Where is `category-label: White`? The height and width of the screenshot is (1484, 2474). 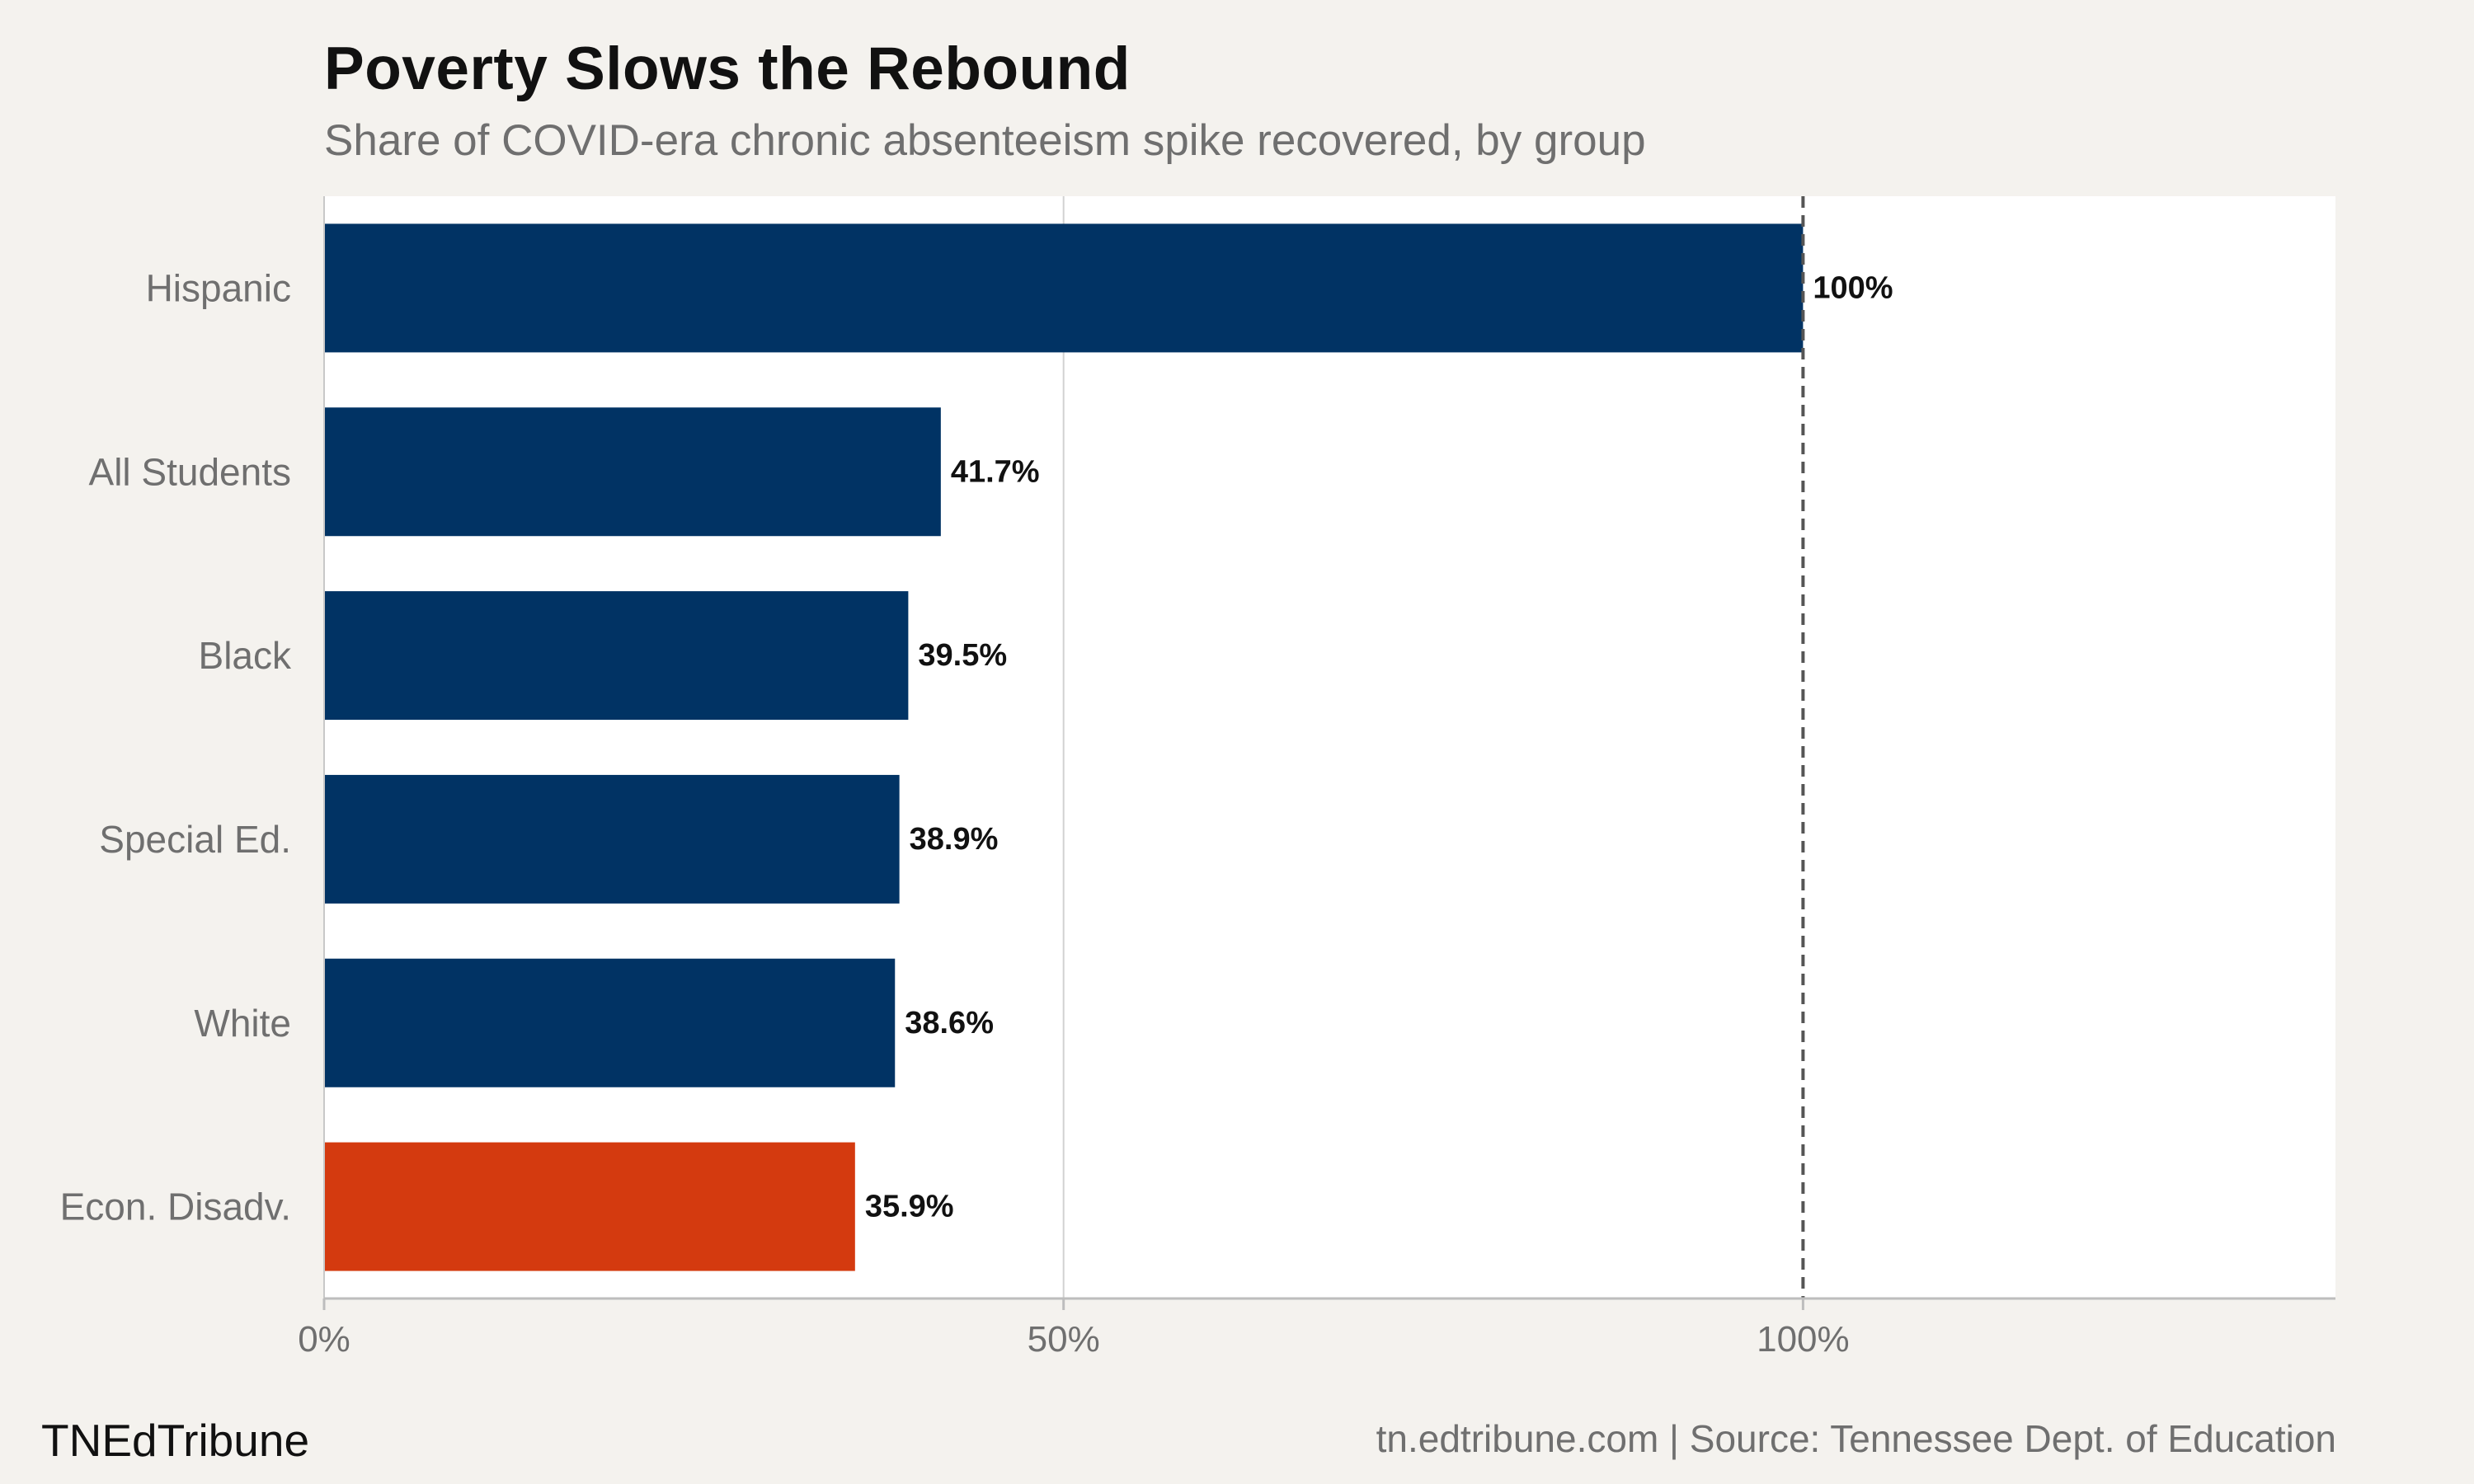
category-label: White is located at coordinates (242, 1024).